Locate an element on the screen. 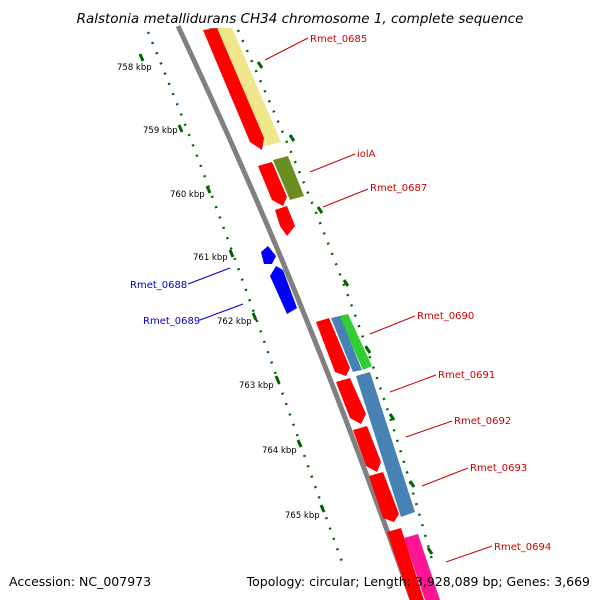  reverse-genes is located at coordinates (279, 280).